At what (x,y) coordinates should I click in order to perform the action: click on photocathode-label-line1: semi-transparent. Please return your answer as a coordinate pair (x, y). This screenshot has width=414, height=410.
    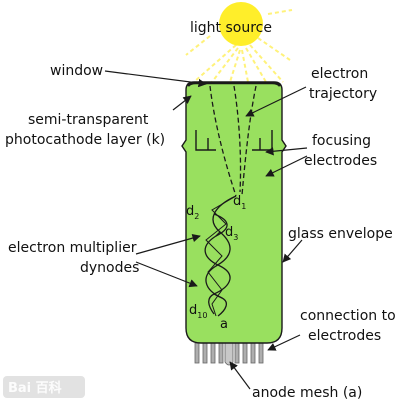
    Looking at the image, I should click on (88, 120).